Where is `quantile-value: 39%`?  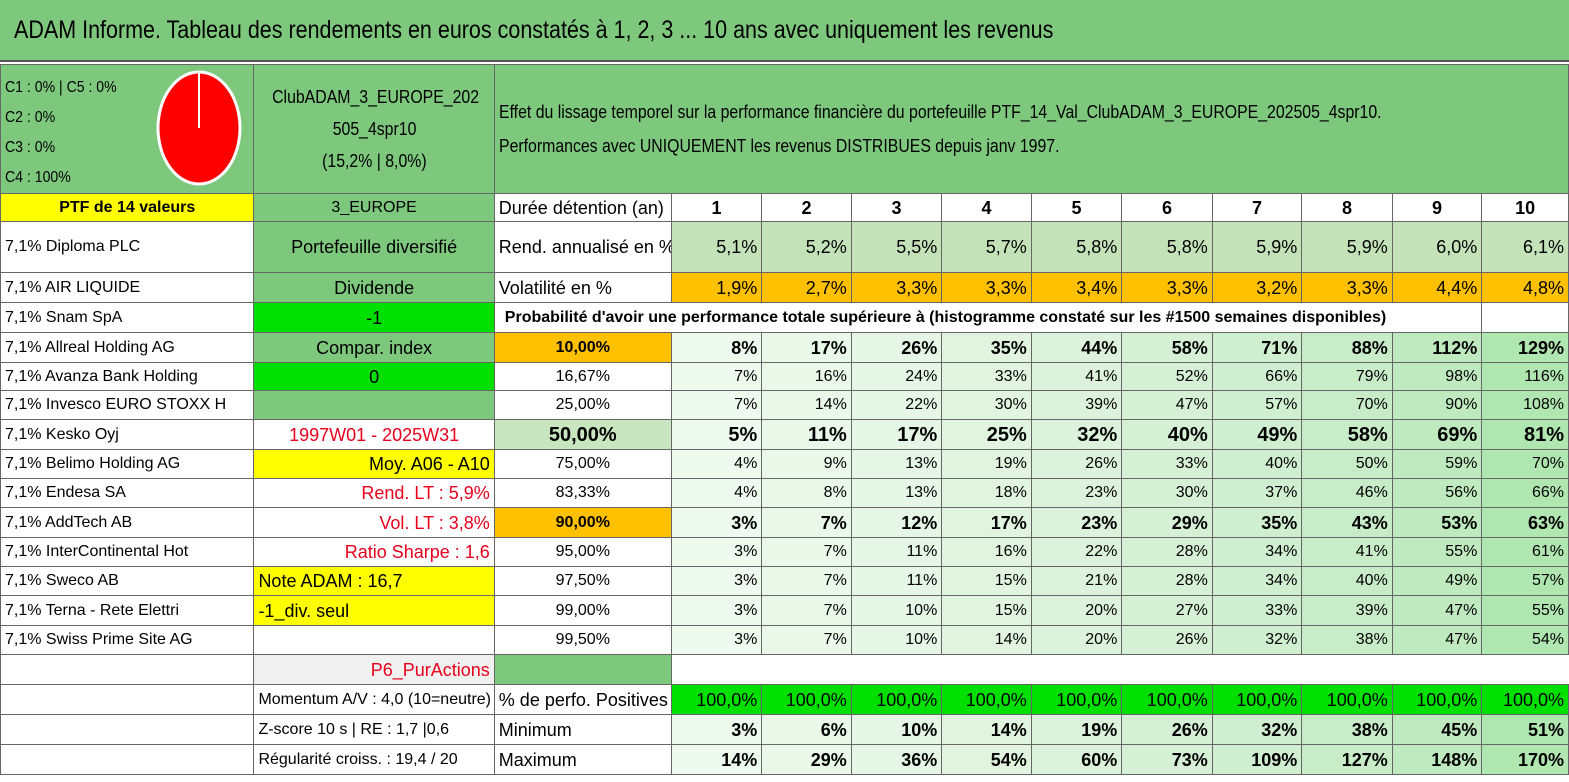 quantile-value: 39% is located at coordinates (1076, 405).